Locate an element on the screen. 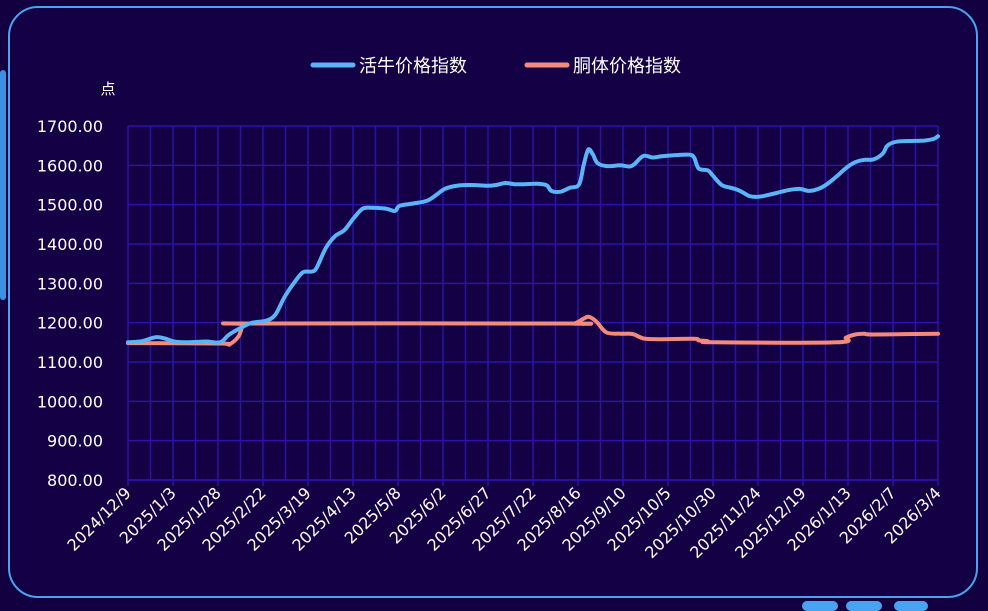 This screenshot has width=988, height=611. legend-item: 胴体价格指数 is located at coordinates (602, 66).